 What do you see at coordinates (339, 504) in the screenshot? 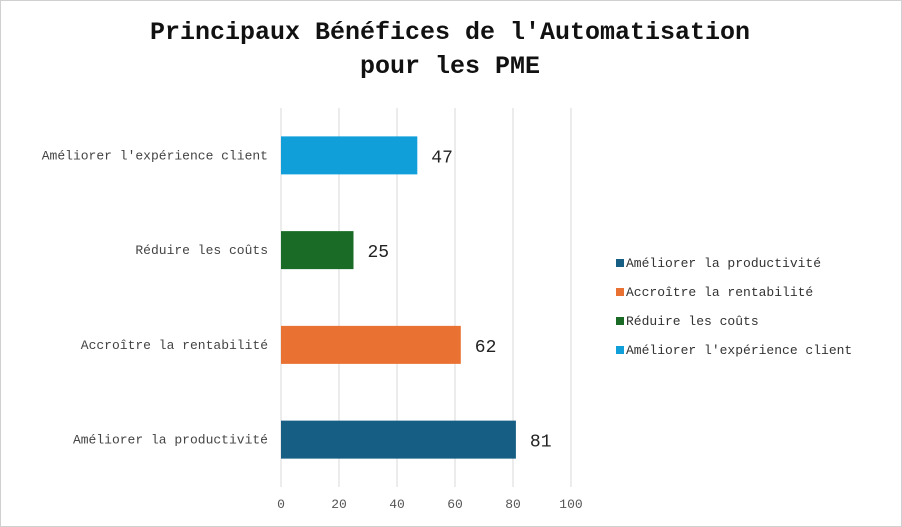
I see `x-tick-label: 20` at bounding box center [339, 504].